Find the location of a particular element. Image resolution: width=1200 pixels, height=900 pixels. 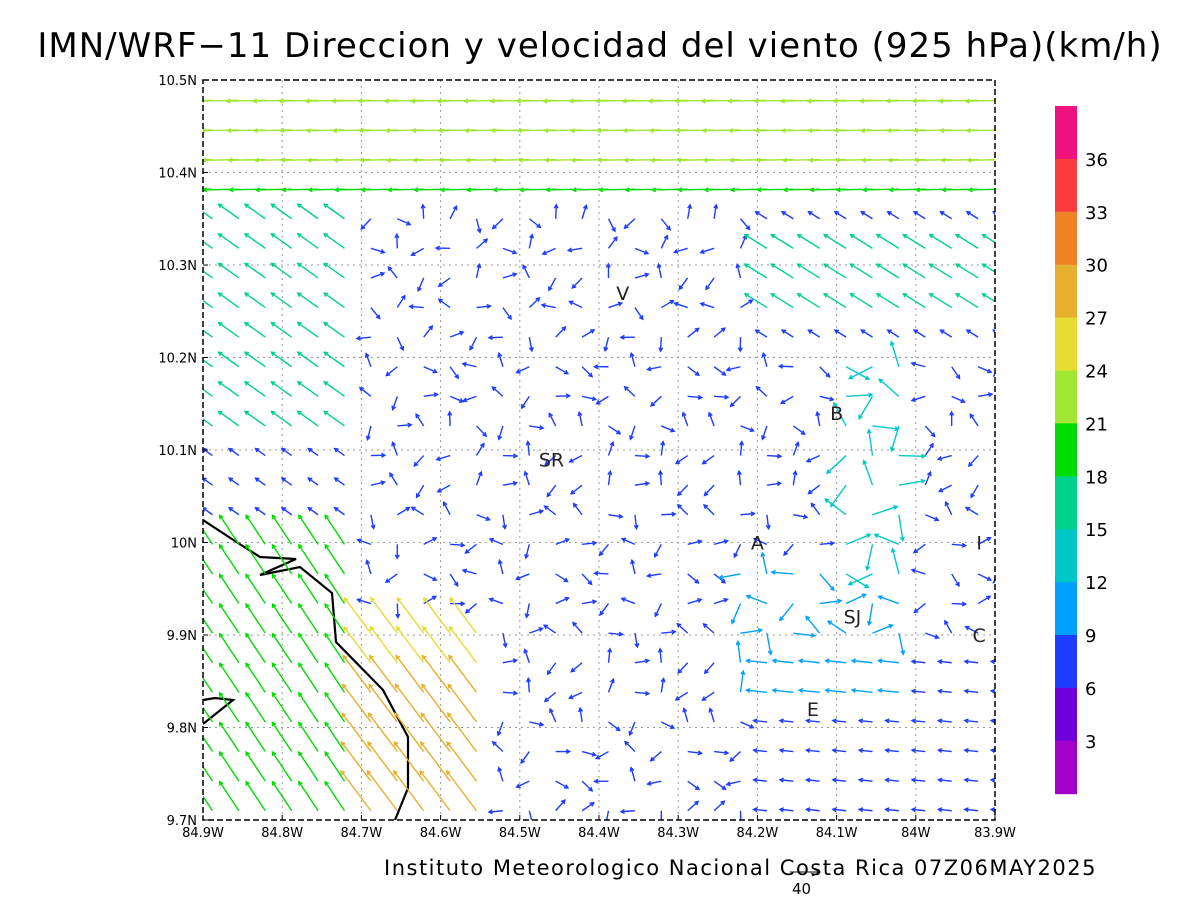

lon-tick-label: 84.4W is located at coordinates (599, 833).